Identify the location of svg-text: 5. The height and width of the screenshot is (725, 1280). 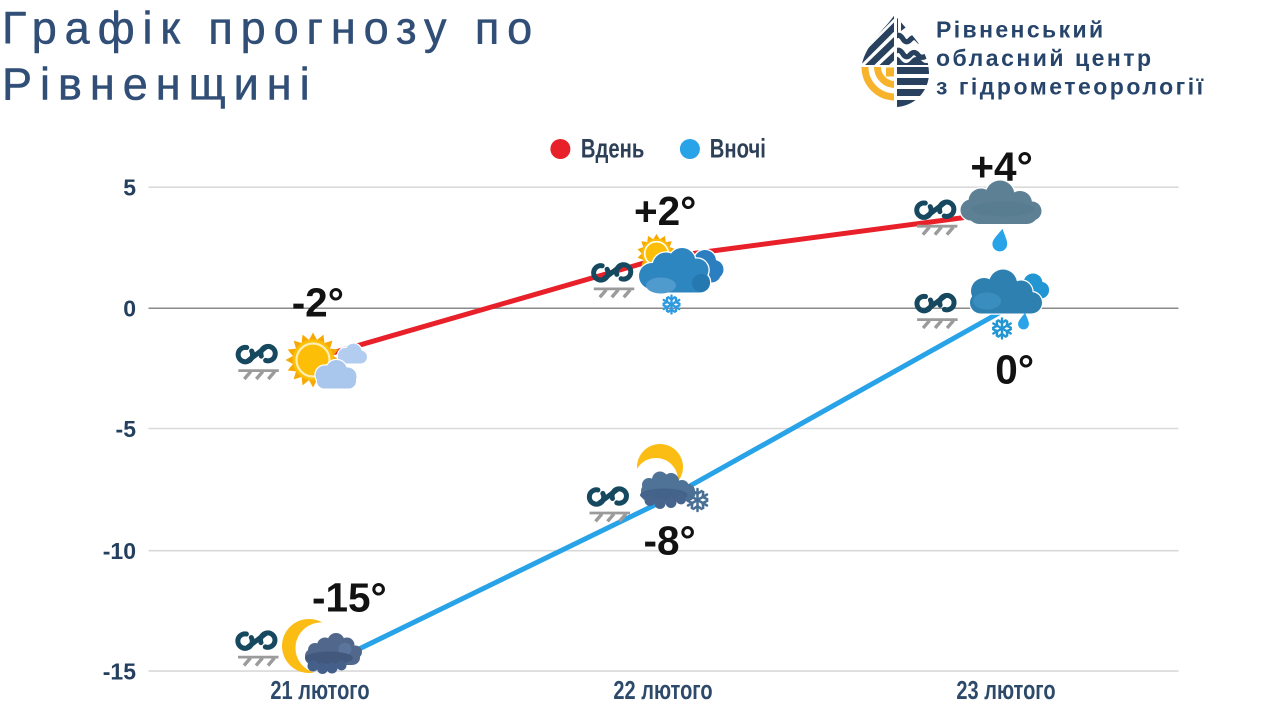
(129, 188).